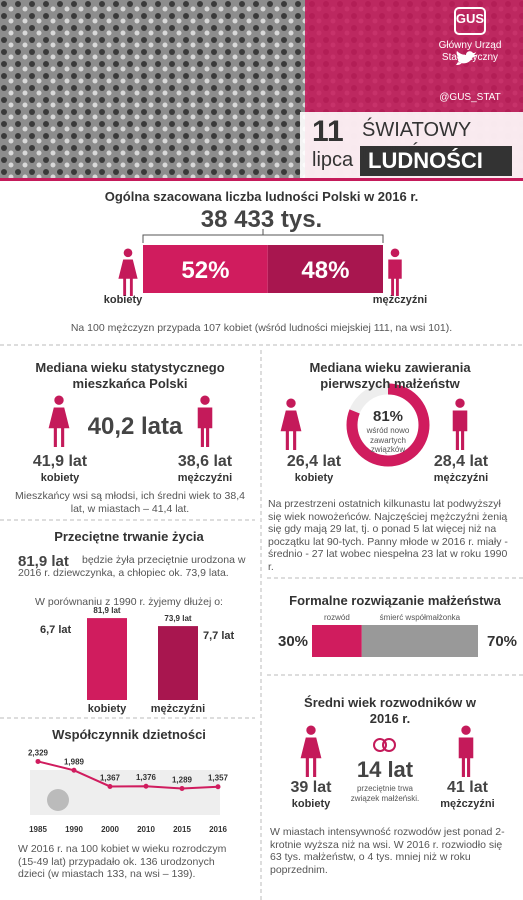 This screenshot has width=523, height=900. I want to click on share-label: 52%, so click(205, 270).